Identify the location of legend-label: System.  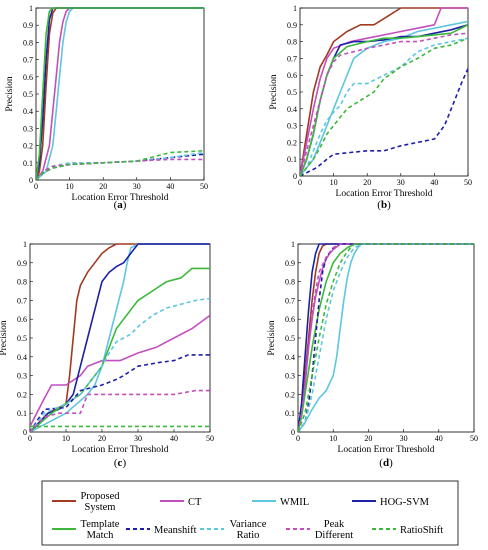
(100, 507).